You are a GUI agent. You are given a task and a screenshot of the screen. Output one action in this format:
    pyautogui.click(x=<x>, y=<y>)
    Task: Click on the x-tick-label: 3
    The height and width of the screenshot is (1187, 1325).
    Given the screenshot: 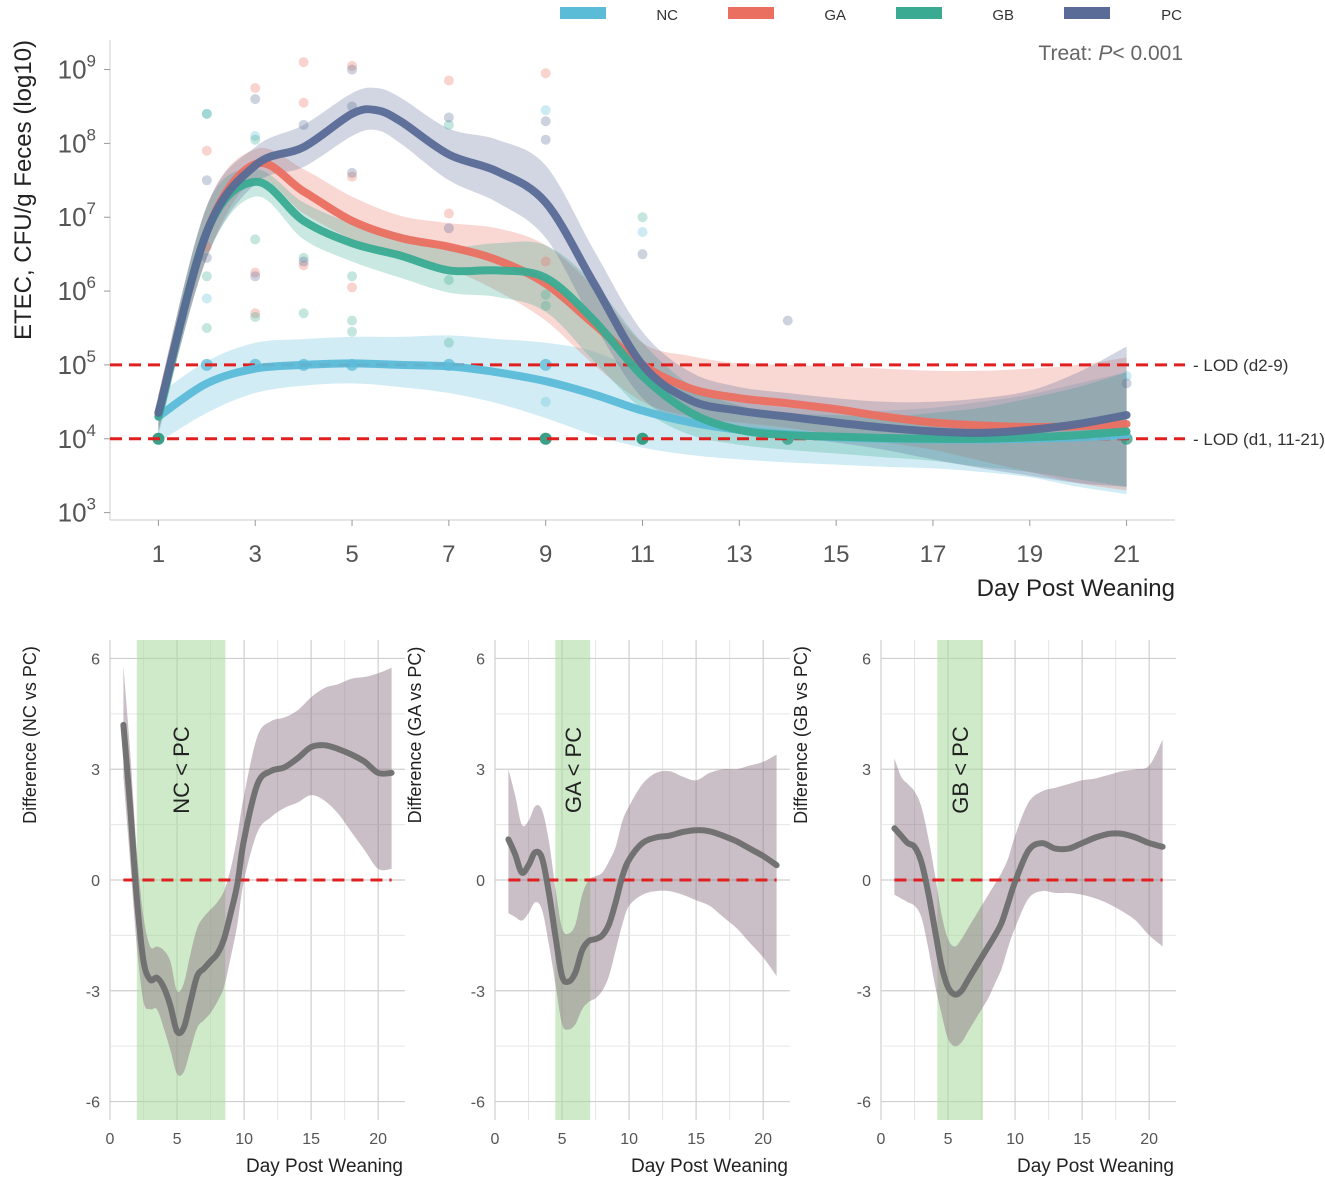 What is the action you would take?
    pyautogui.click(x=255, y=554)
    